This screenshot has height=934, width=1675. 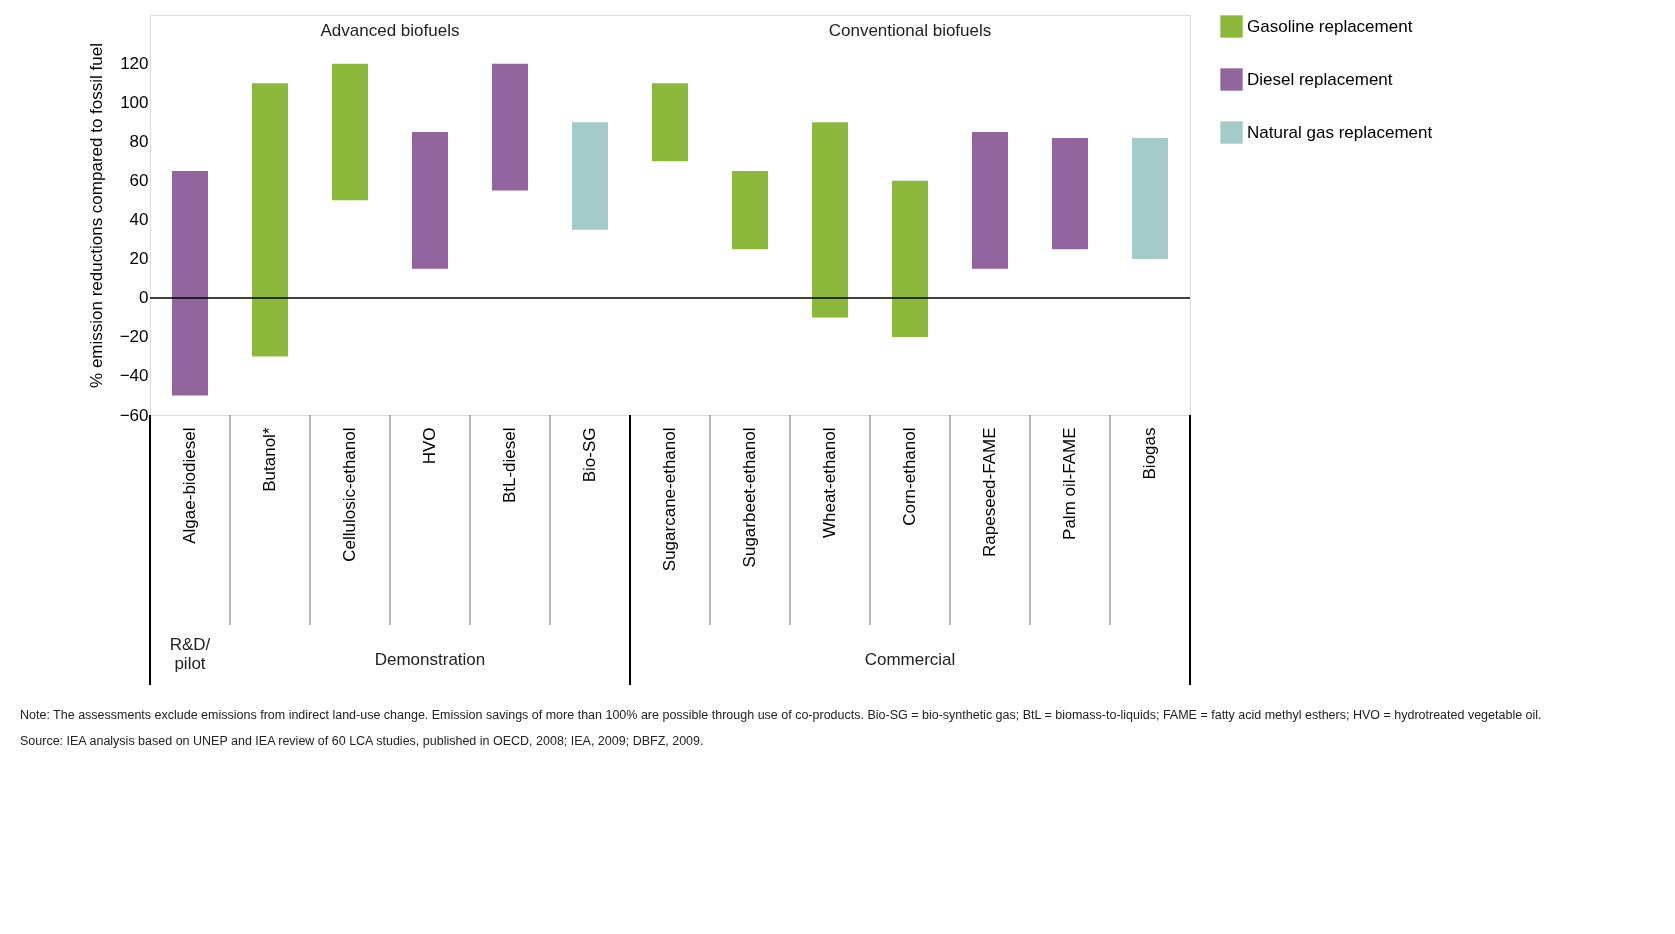 I want to click on x-tick-label: BtL-diesel, so click(x=509, y=465).